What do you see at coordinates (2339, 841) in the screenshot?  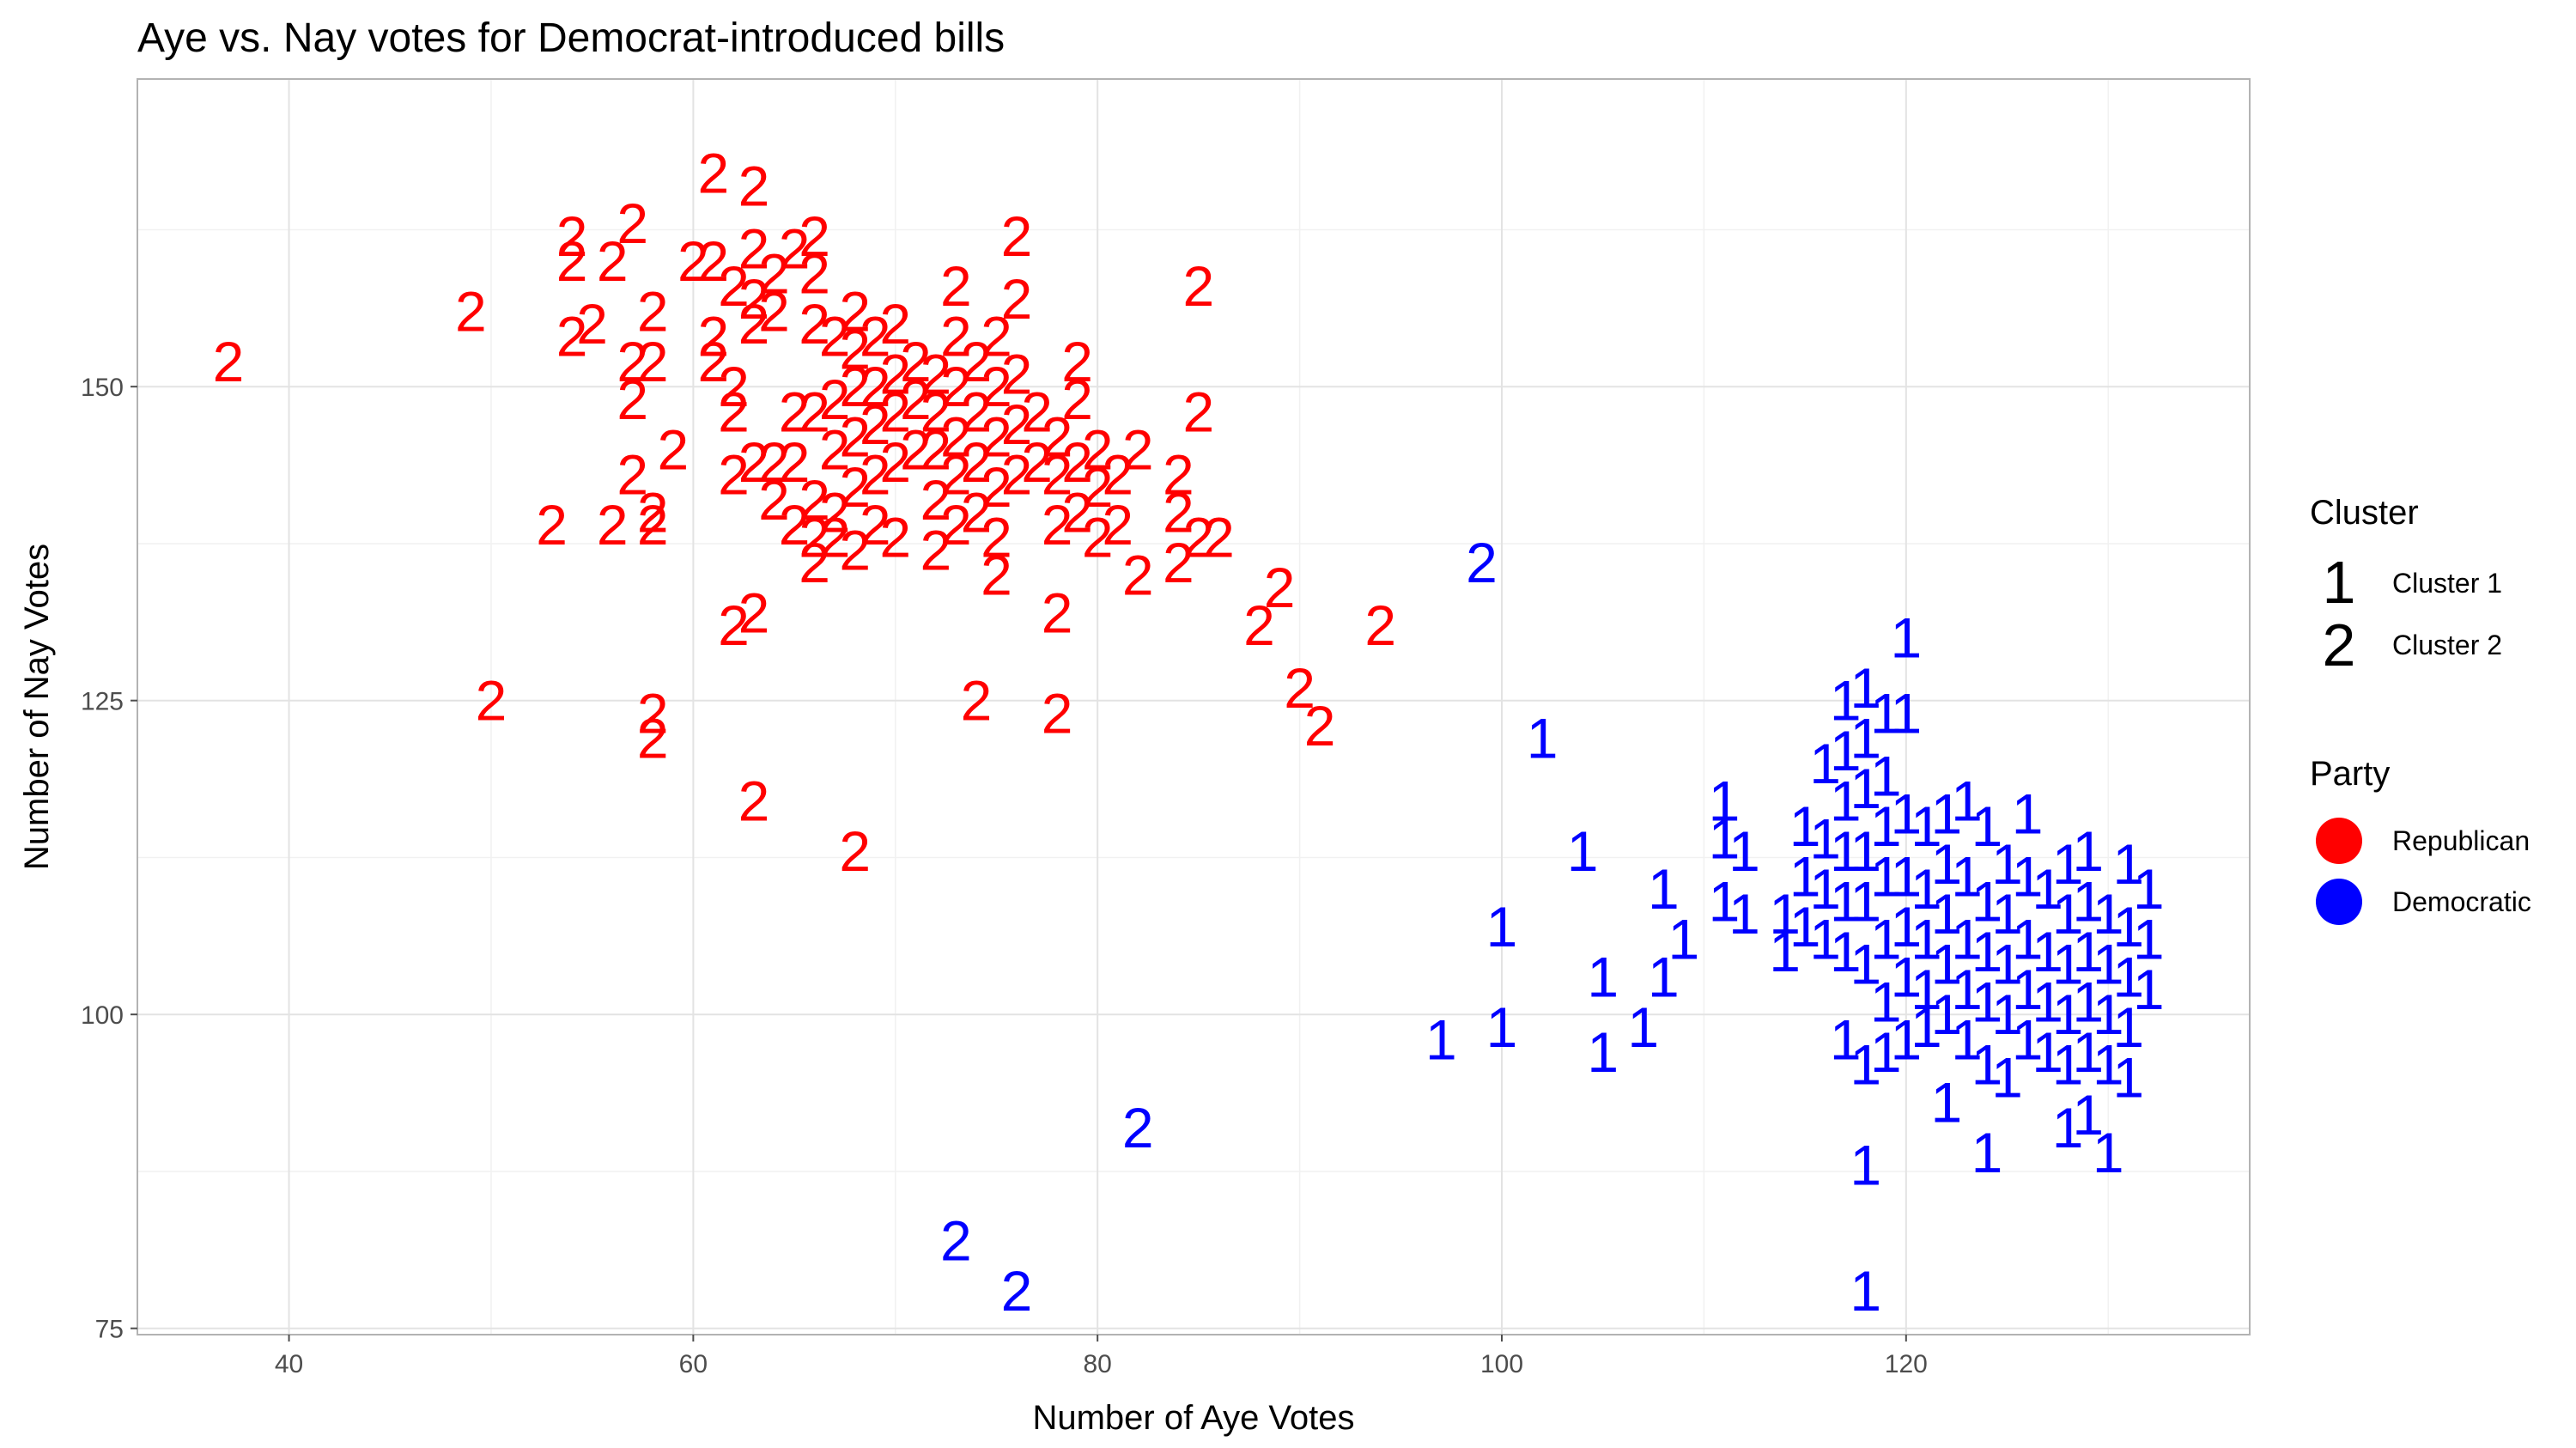 I see `legend-republican-swatch` at bounding box center [2339, 841].